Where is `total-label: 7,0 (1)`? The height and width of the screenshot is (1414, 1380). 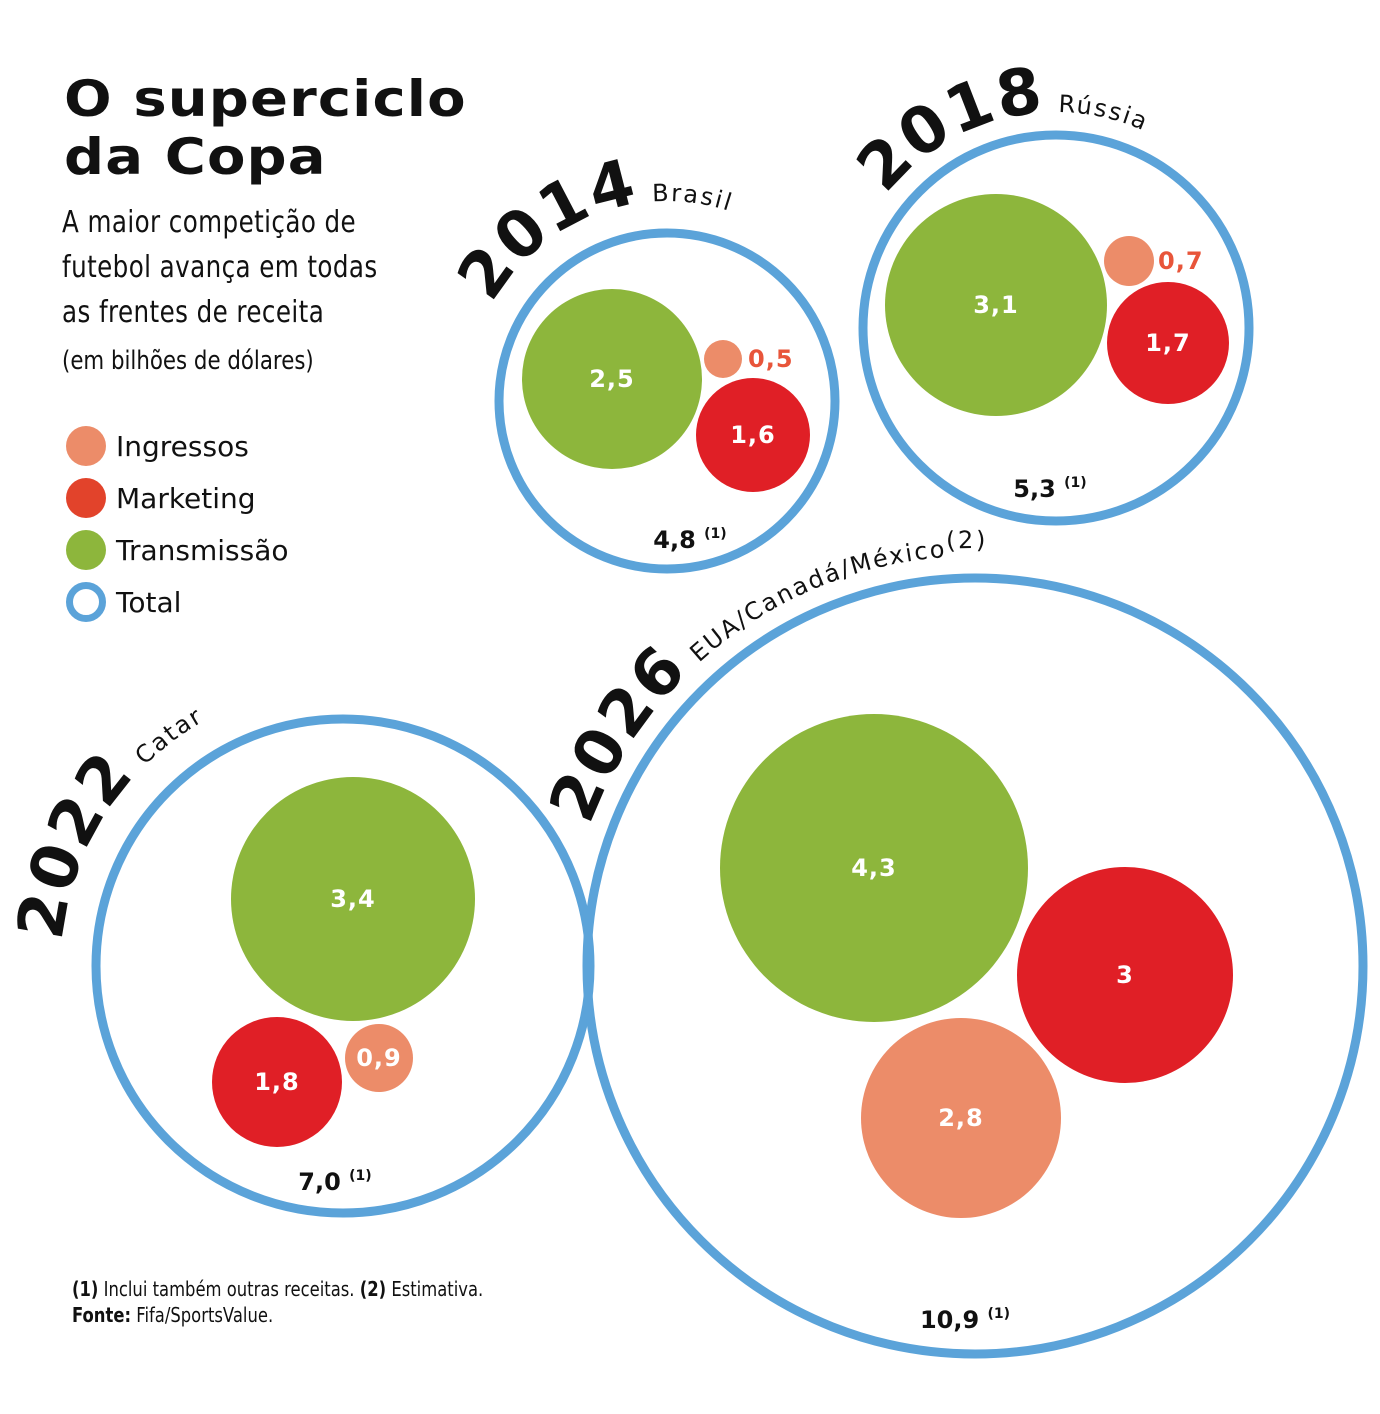 total-label: 7,0 (1) is located at coordinates (334, 1182).